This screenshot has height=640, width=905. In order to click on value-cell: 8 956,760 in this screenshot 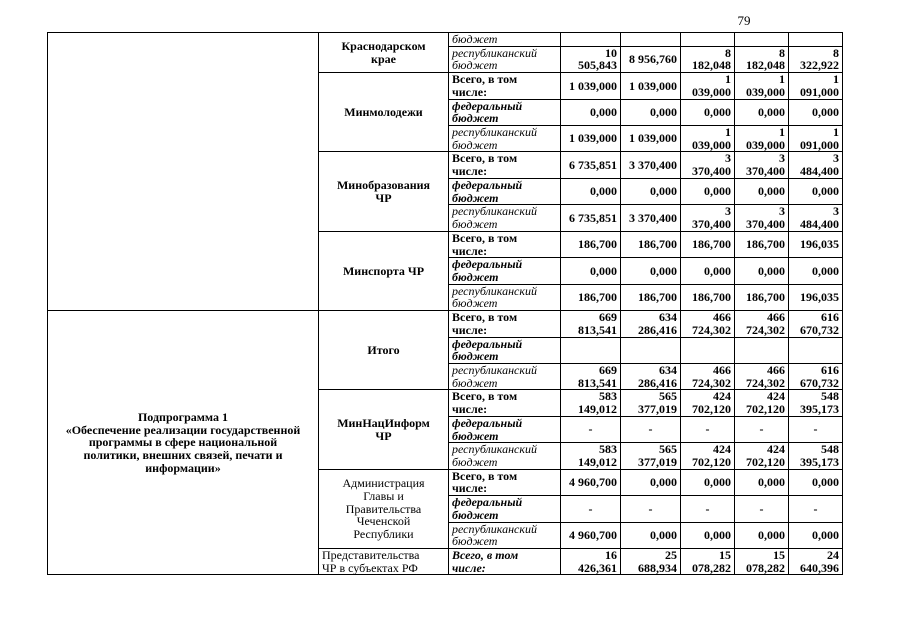, I will do `click(650, 59)`.